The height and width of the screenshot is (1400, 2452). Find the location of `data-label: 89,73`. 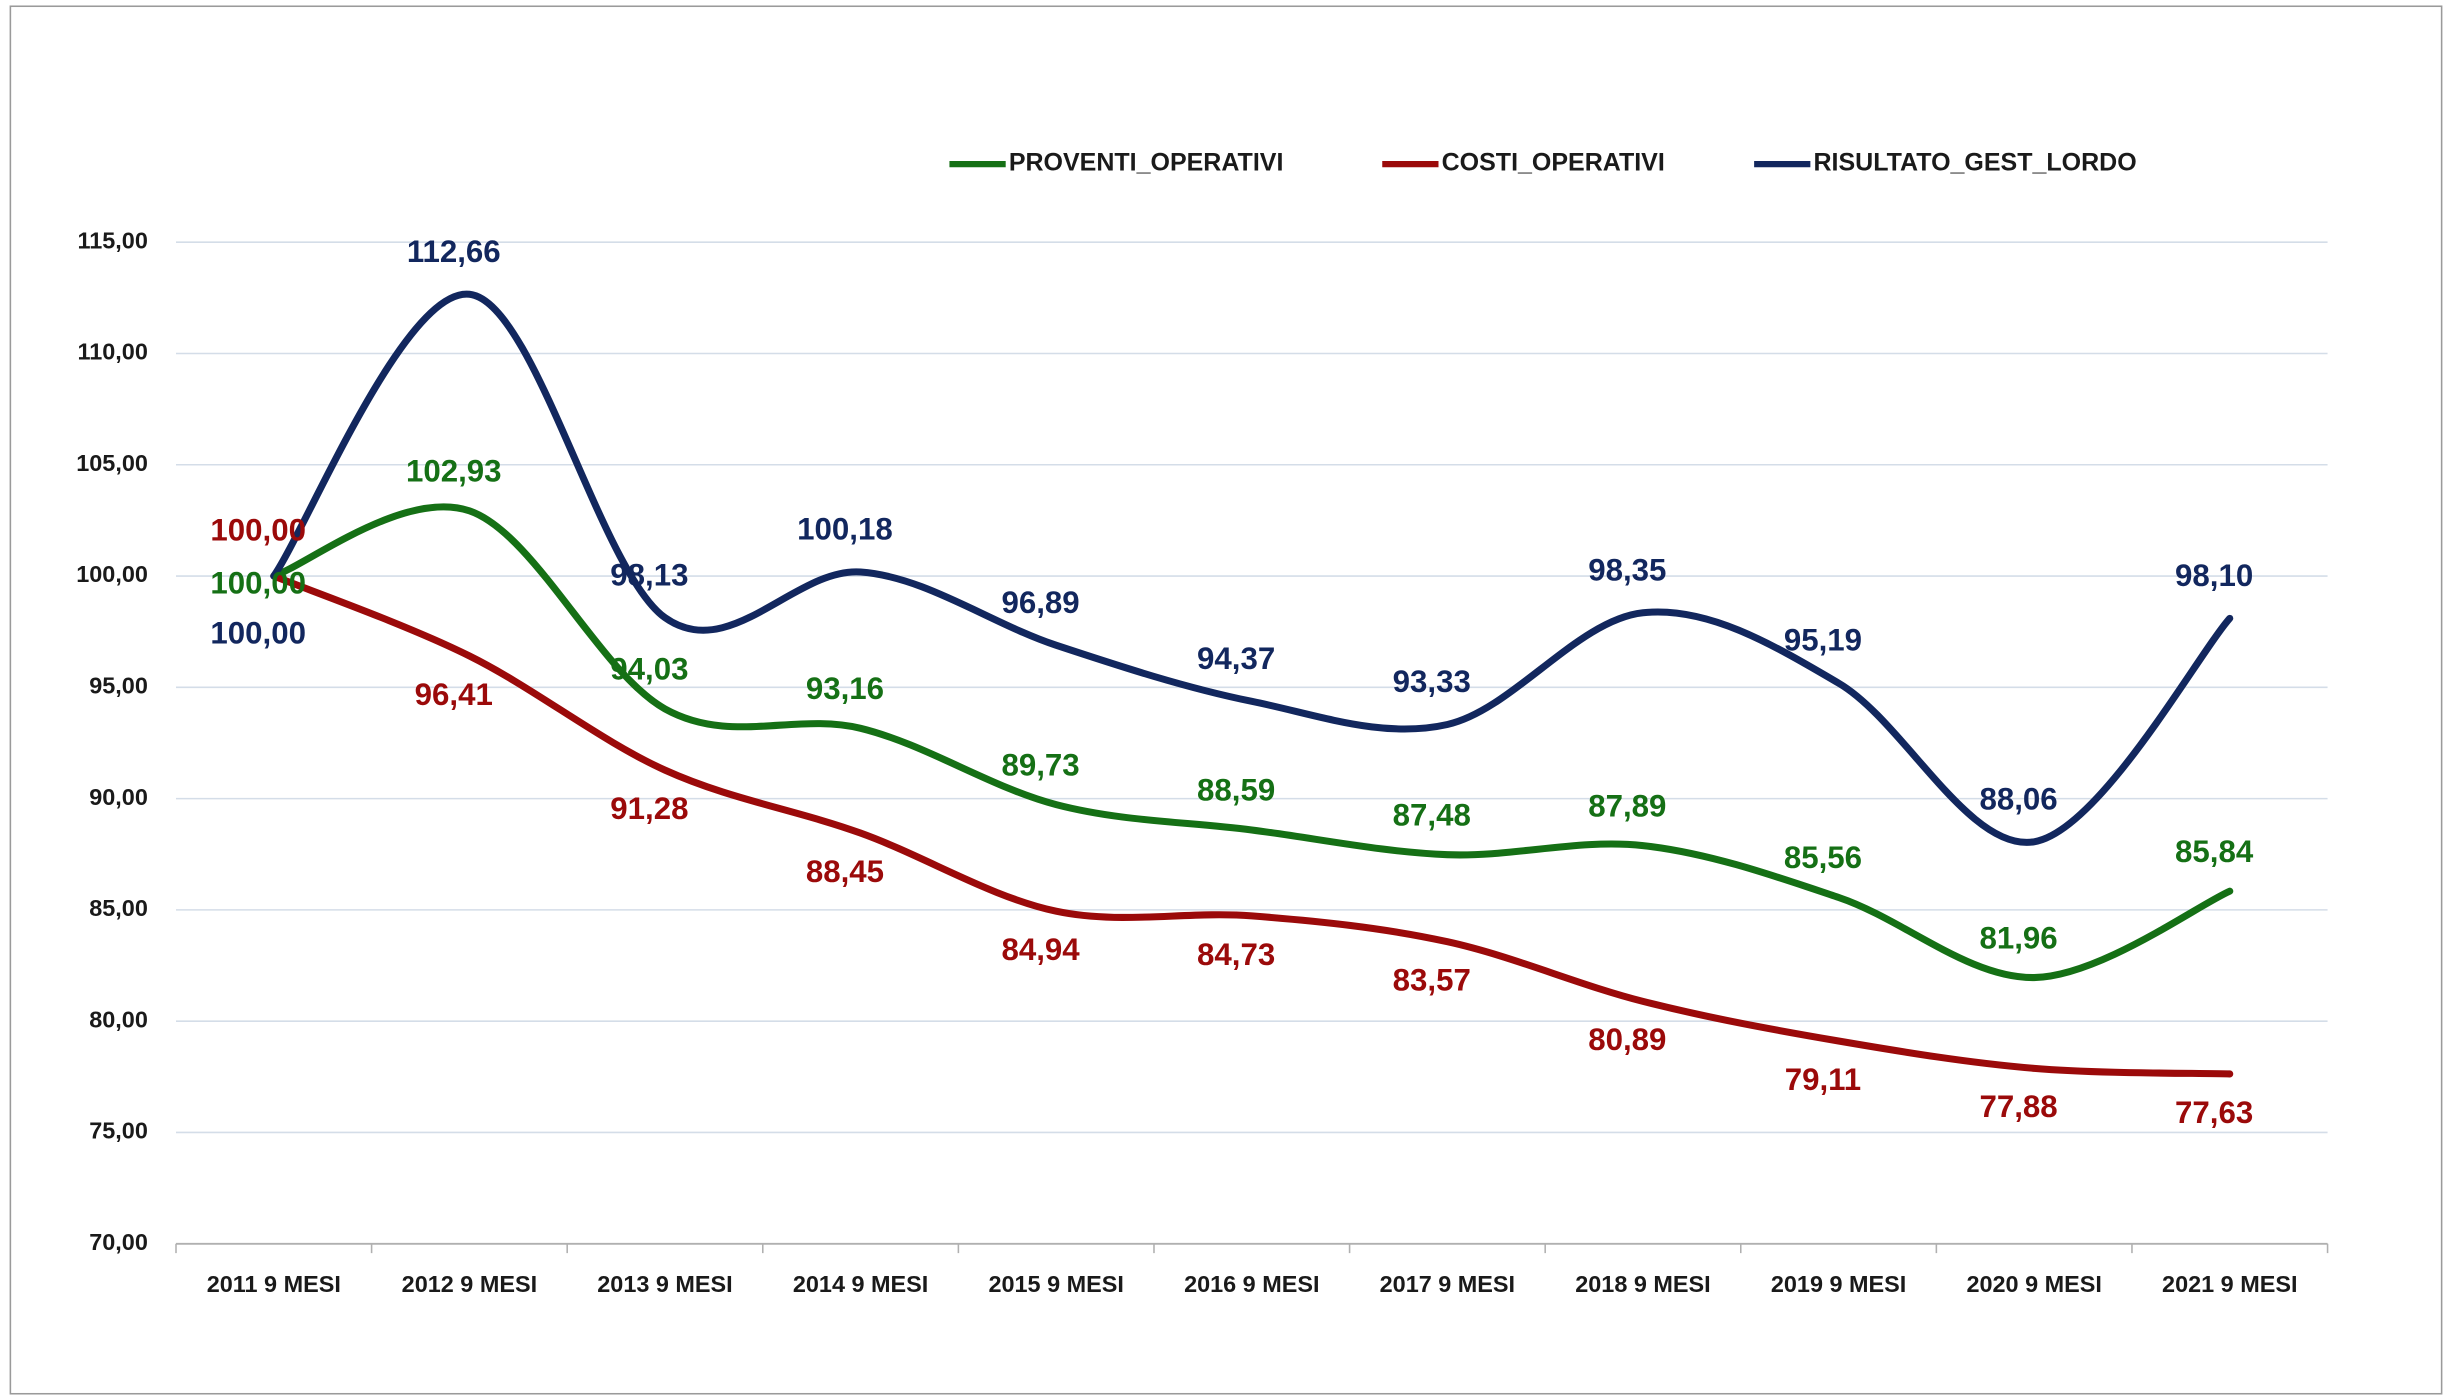

data-label: 89,73 is located at coordinates (1040, 764).